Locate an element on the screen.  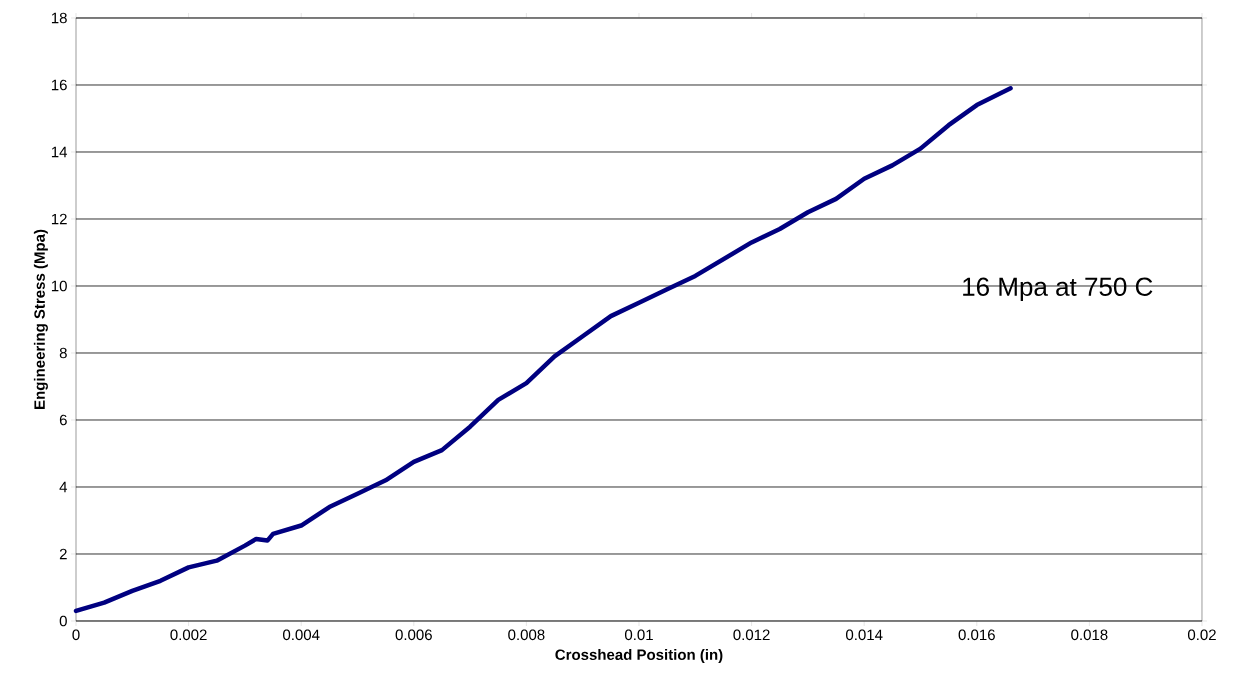
x-tick-label: 0.018 is located at coordinates (1089, 635).